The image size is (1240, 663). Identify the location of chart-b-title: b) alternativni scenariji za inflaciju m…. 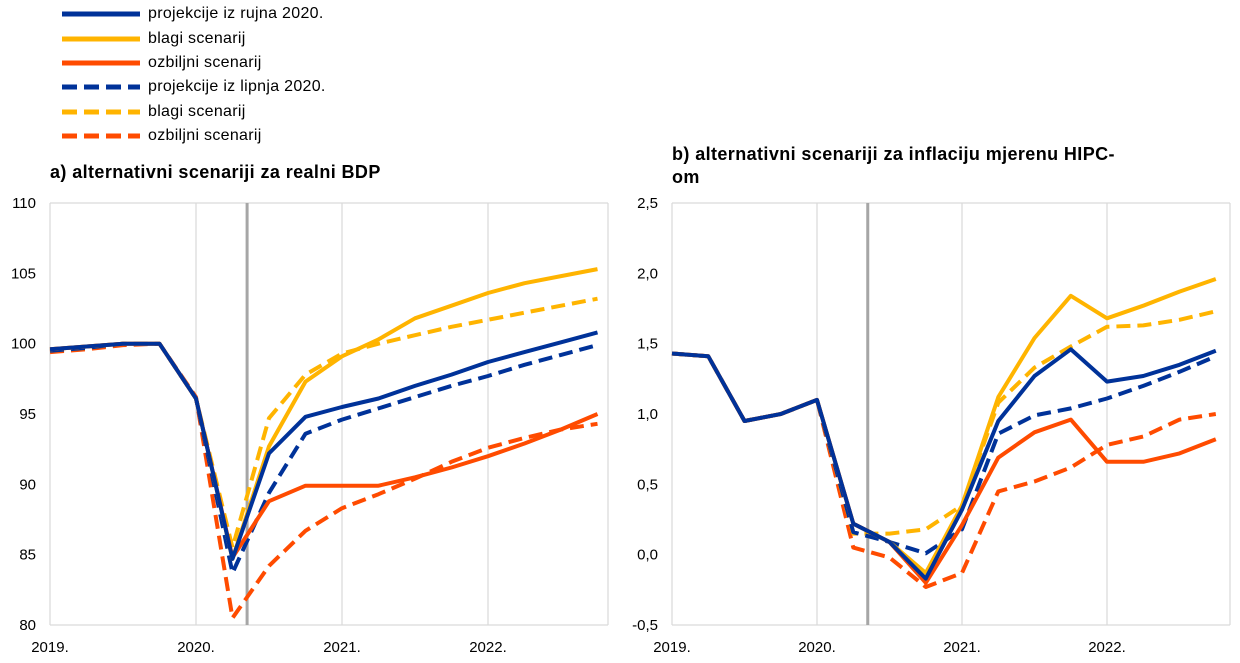
(893, 165).